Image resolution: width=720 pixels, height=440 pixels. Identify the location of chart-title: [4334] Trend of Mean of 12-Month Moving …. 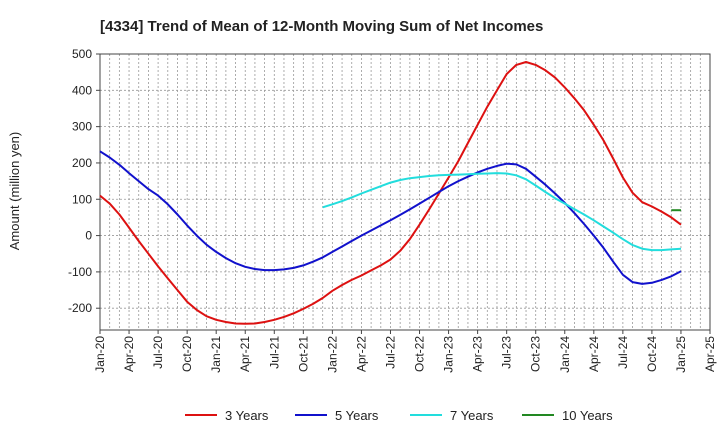
(321, 26).